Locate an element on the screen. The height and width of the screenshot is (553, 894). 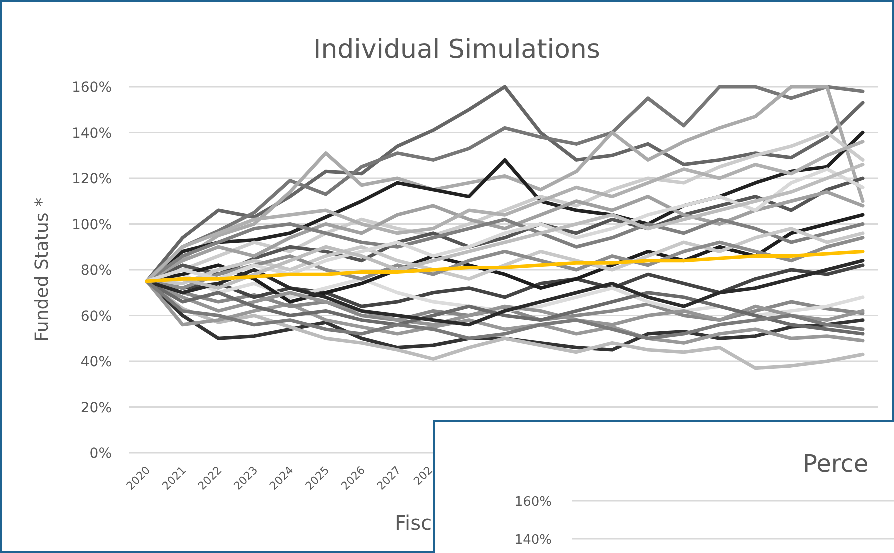
y-tick-label: 0% is located at coordinates (101, 454).